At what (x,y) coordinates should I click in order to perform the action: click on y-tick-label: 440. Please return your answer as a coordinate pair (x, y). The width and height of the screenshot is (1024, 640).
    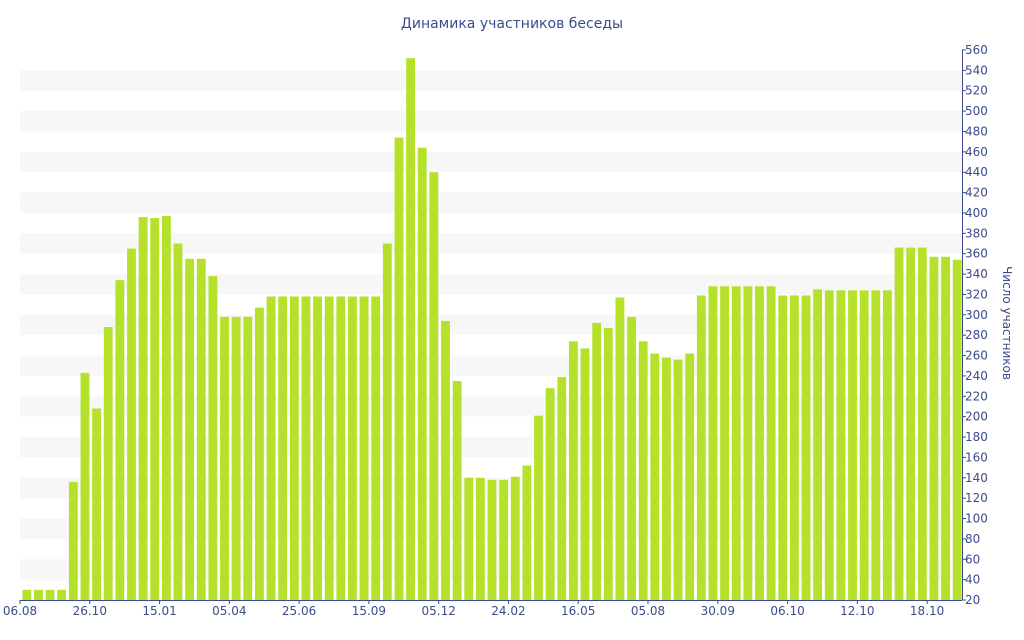
    Looking at the image, I should click on (976, 172).